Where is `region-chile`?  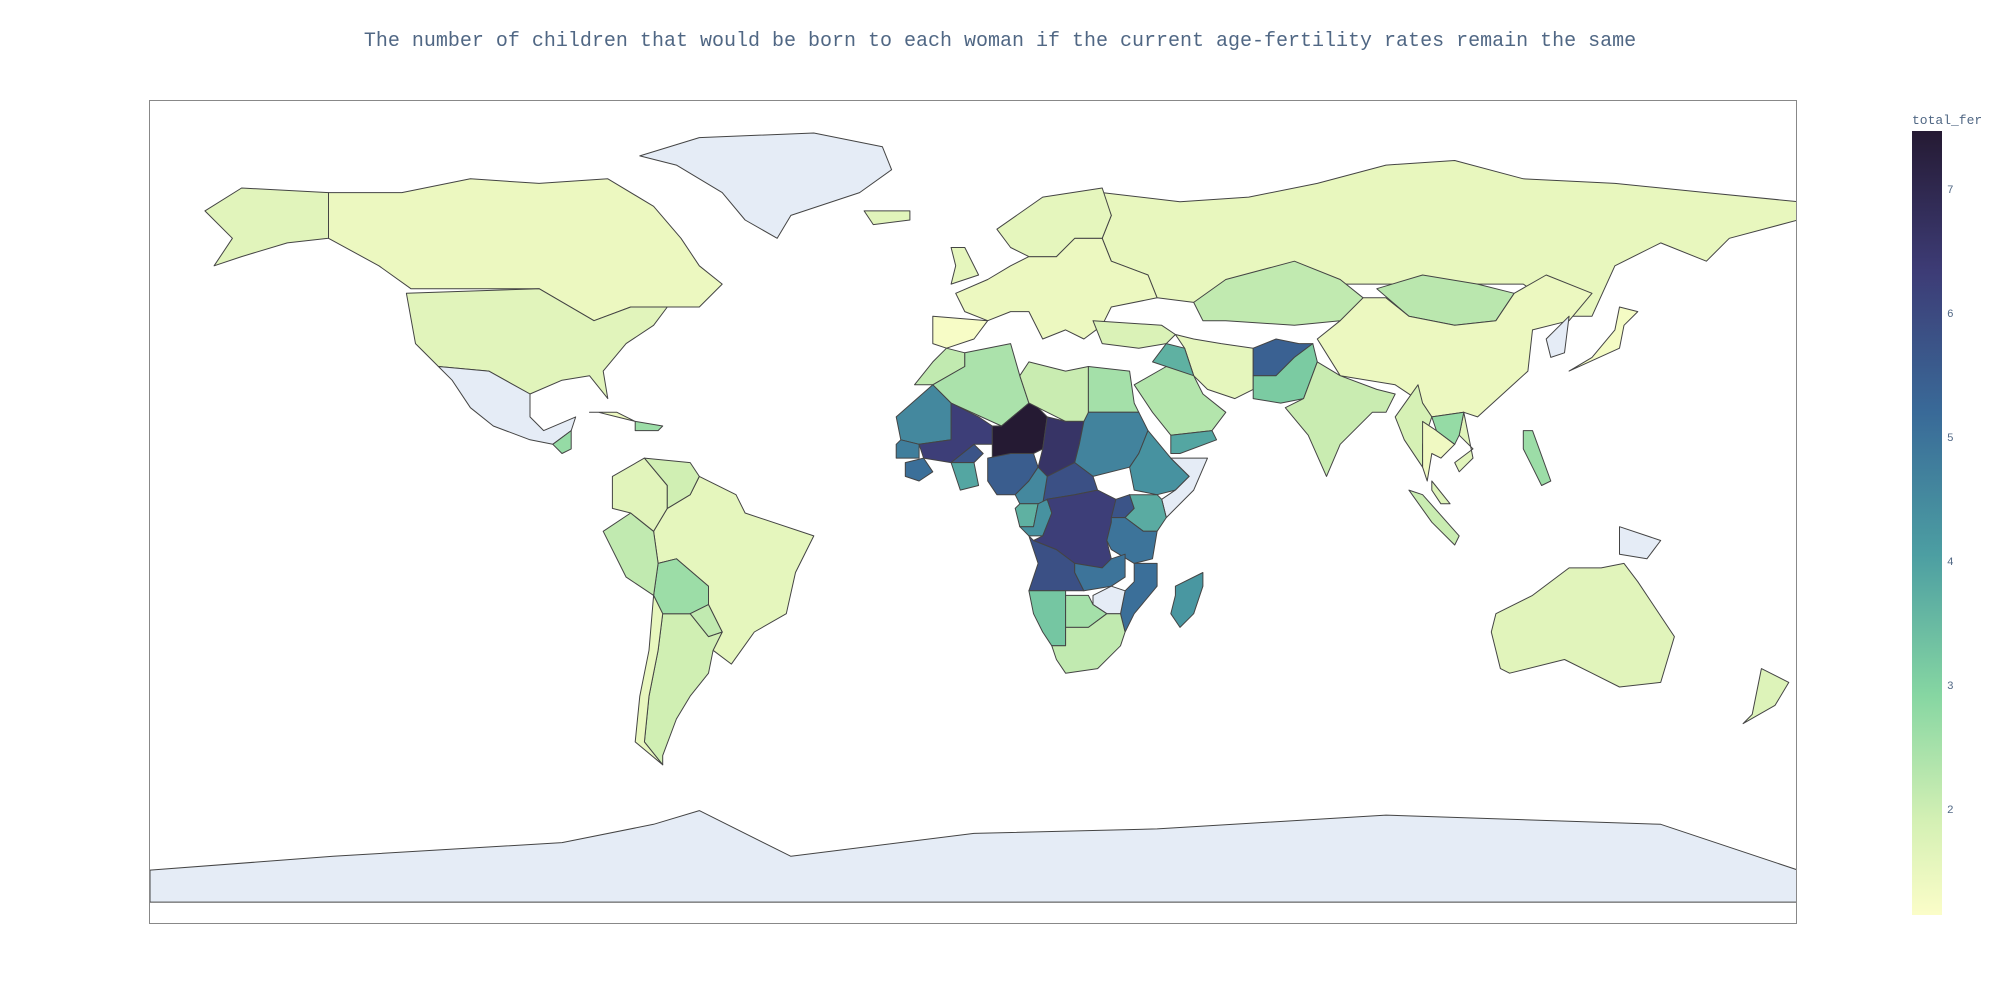
region-chile is located at coordinates (649, 680).